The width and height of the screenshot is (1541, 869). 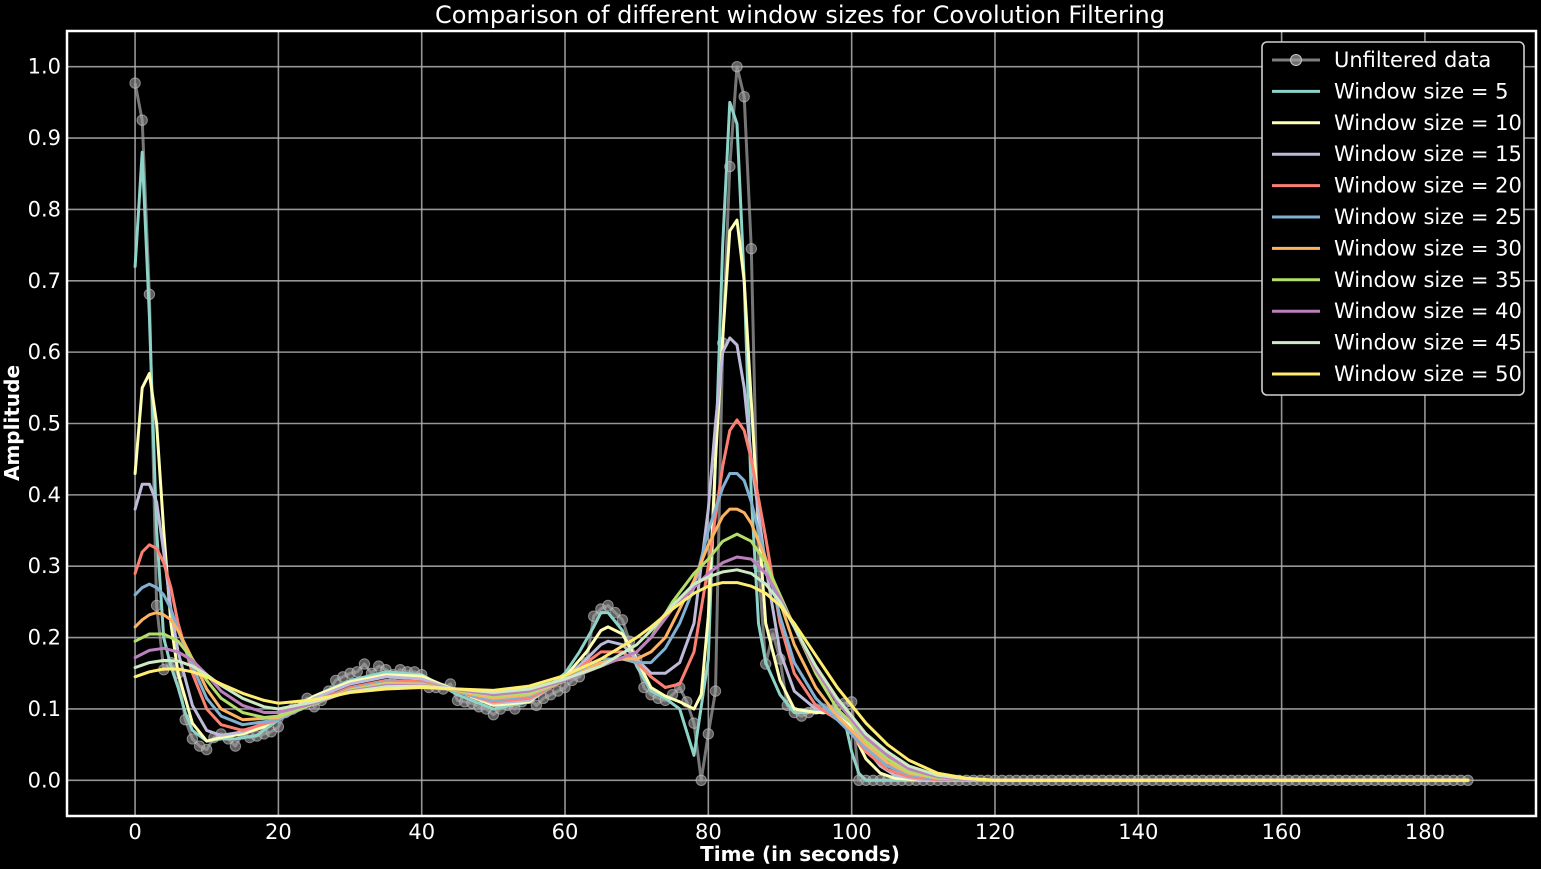 I want to click on y-tick-label: 0.4, so click(x=44, y=495).